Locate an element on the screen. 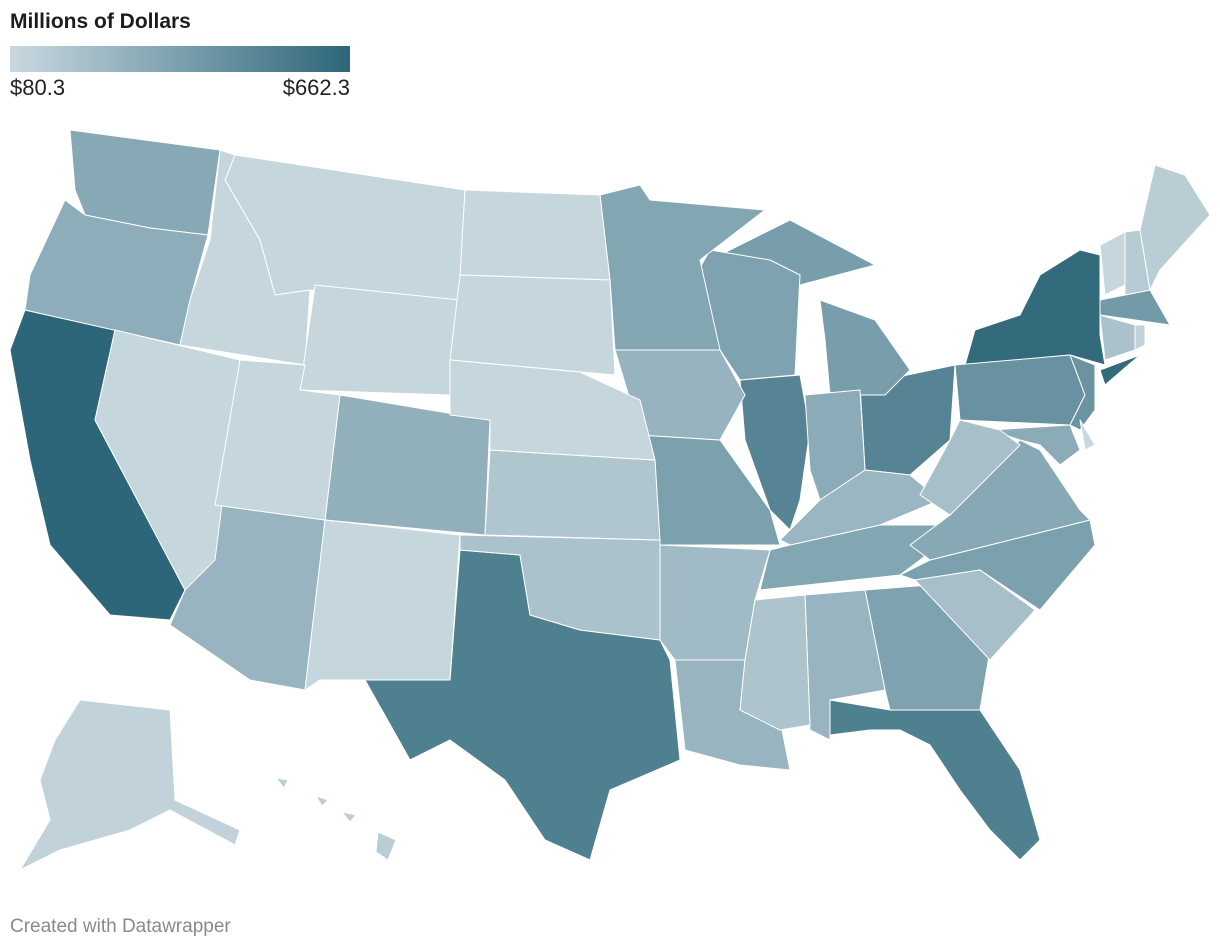 This screenshot has height=952, width=1220. state-md is located at coordinates (1035, 445).